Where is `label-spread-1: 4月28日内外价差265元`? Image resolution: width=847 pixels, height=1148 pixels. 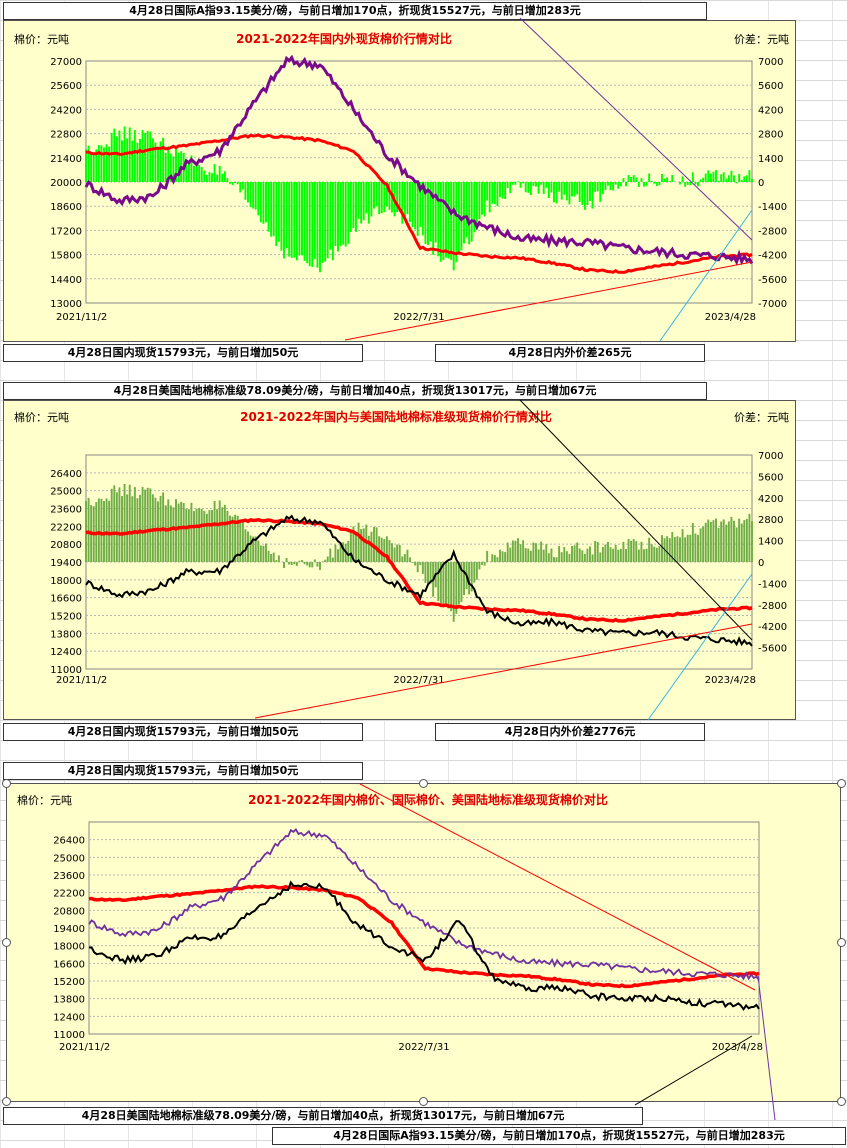
label-spread-1: 4月28日内外价差265元 is located at coordinates (570, 353).